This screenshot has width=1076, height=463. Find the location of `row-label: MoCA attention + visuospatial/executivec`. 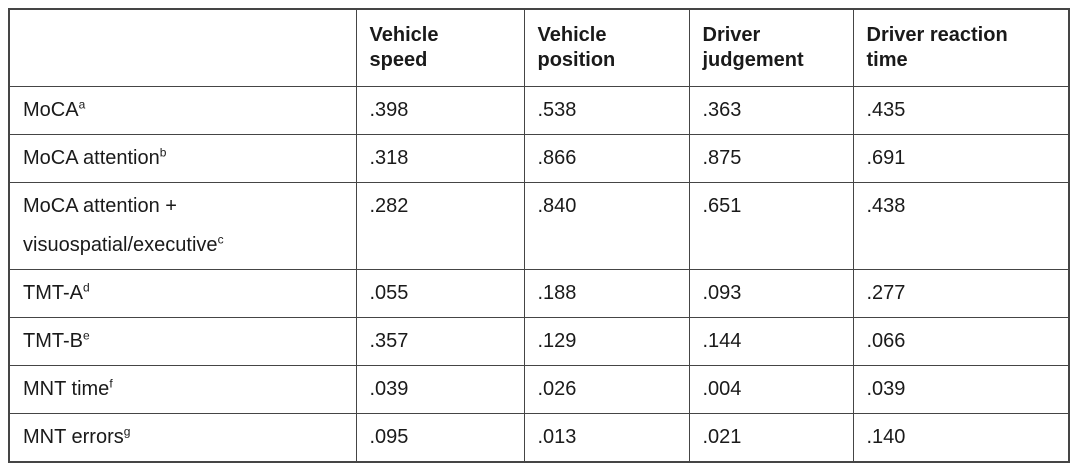

row-label: MoCA attention + visuospatial/executivec is located at coordinates (182, 226).